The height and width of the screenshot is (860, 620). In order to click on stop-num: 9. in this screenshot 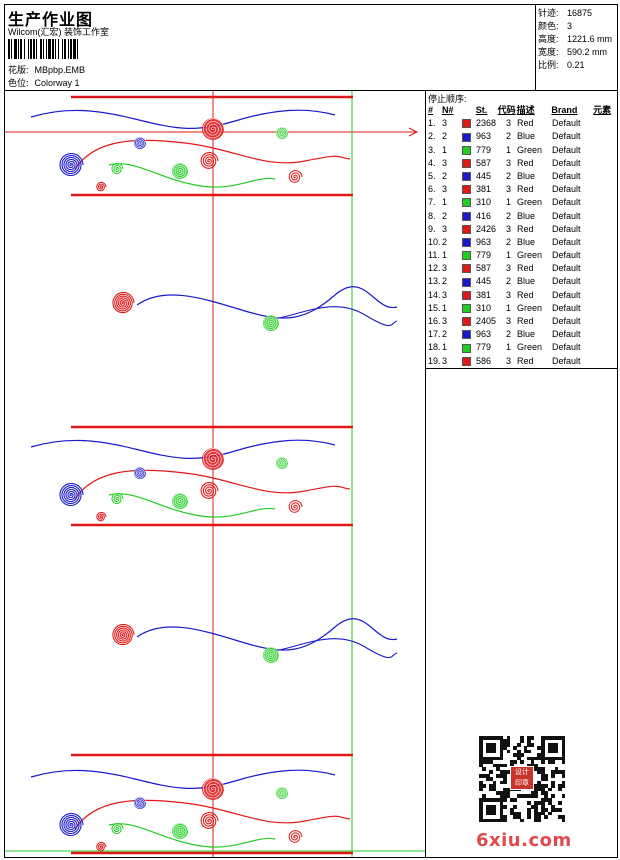, I will do `click(432, 228)`.